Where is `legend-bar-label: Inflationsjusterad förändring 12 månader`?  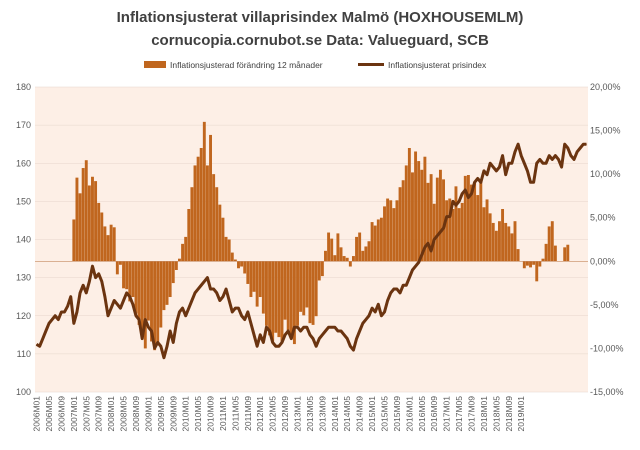 legend-bar-label: Inflationsjusterad förändring 12 månader is located at coordinates (246, 65).